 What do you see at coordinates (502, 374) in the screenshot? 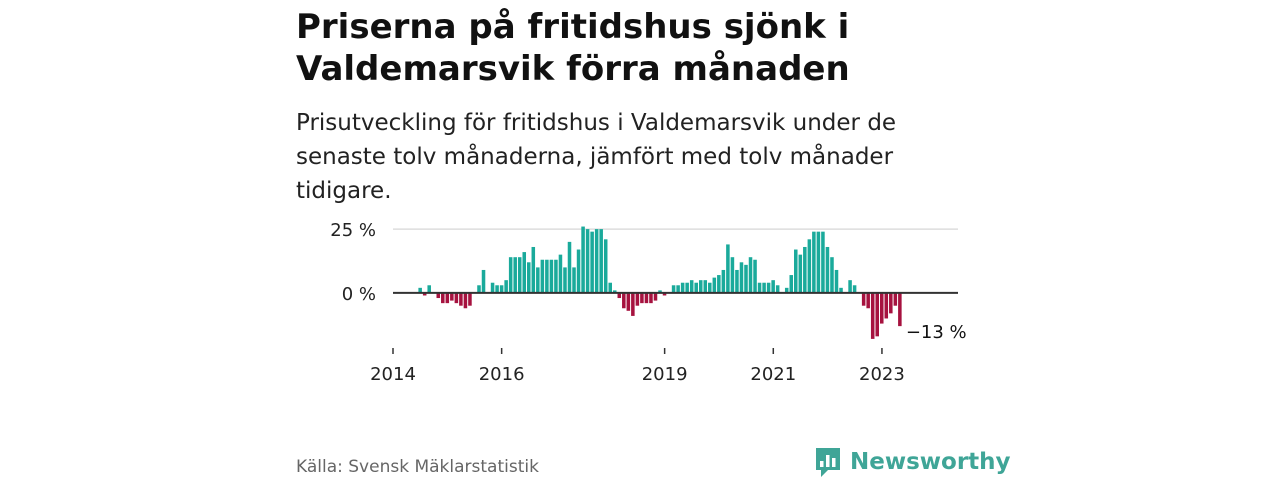
I see `x-tick-label: 2016` at bounding box center [502, 374].